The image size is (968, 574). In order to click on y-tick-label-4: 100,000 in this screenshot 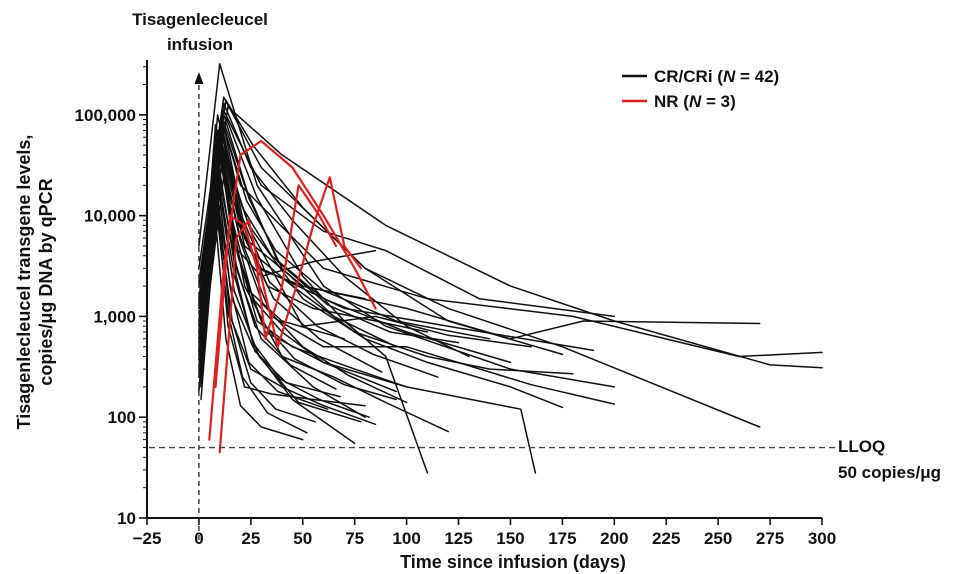, I will do `click(105, 115)`.